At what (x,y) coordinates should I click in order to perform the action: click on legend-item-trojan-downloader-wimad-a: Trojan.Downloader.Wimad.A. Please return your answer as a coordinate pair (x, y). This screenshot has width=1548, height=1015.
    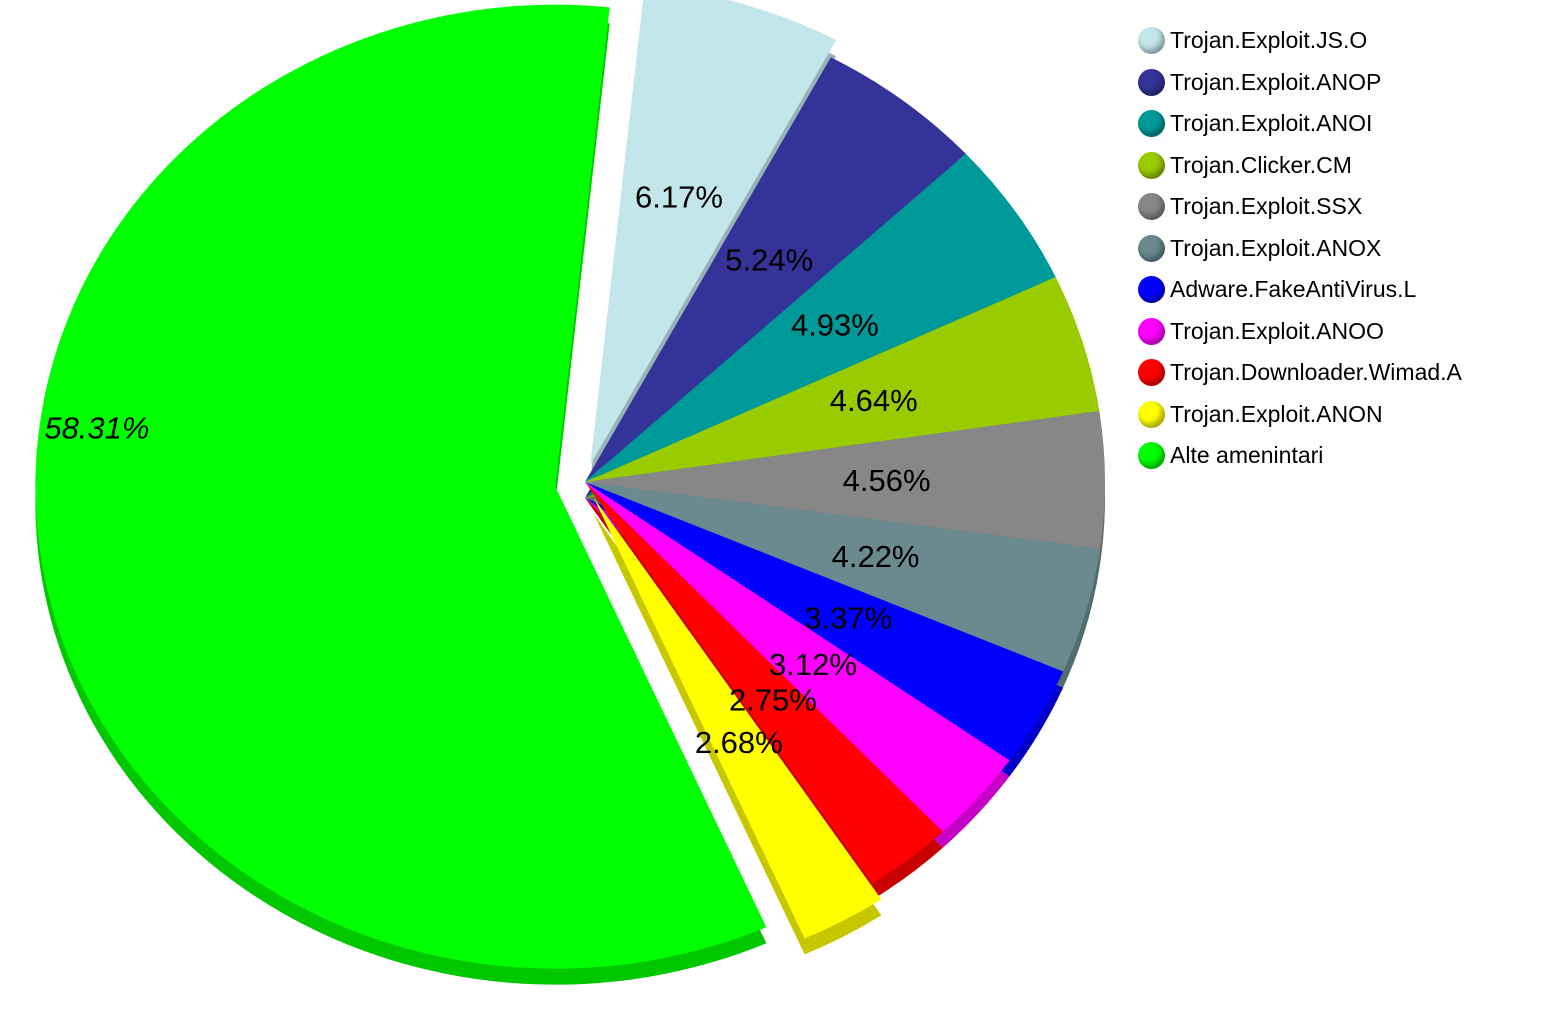
    Looking at the image, I should click on (1300, 373).